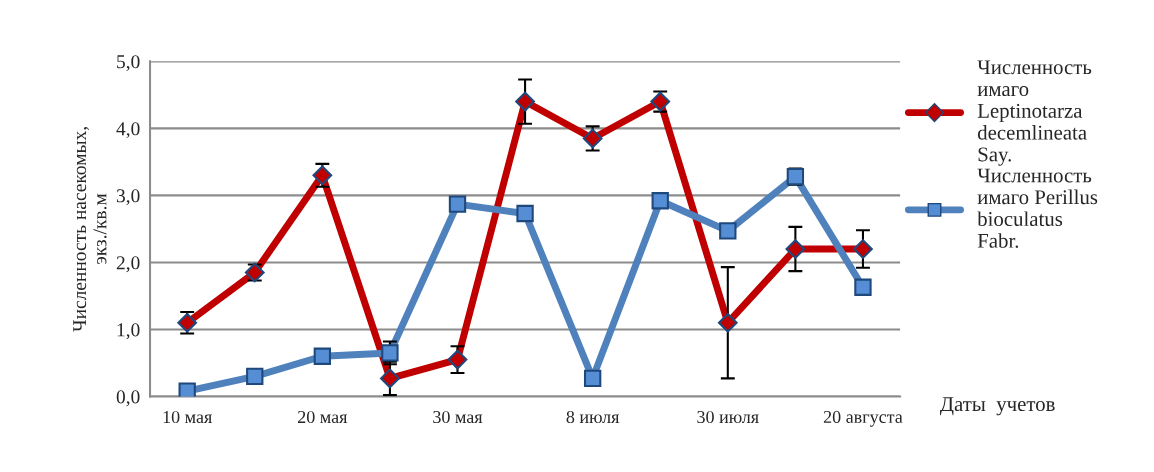 Image resolution: width=1154 pixels, height=472 pixels. Describe the element at coordinates (187, 417) in the screenshot. I see `x-tick-label: 10 мая` at that location.